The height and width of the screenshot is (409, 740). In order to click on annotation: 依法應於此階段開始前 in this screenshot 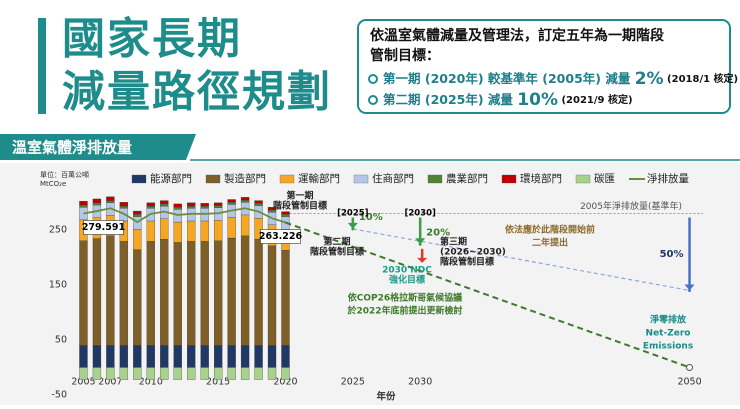, I will do `click(550, 230)`.